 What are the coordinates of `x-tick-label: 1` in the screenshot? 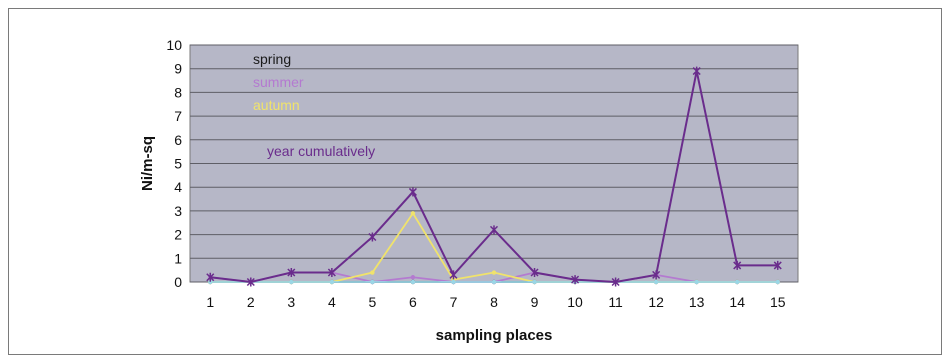 It's located at (210, 302).